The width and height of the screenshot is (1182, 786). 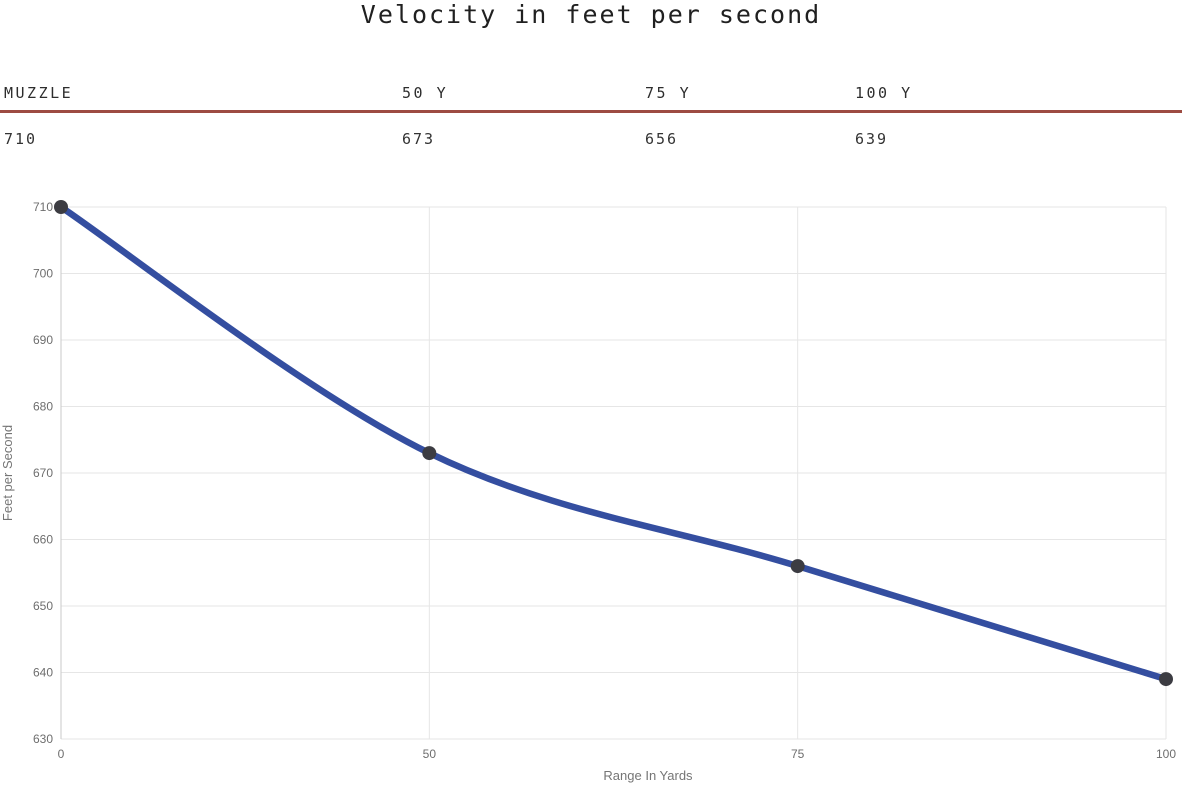 I want to click on table-value-cell: 639, so click(x=872, y=139).